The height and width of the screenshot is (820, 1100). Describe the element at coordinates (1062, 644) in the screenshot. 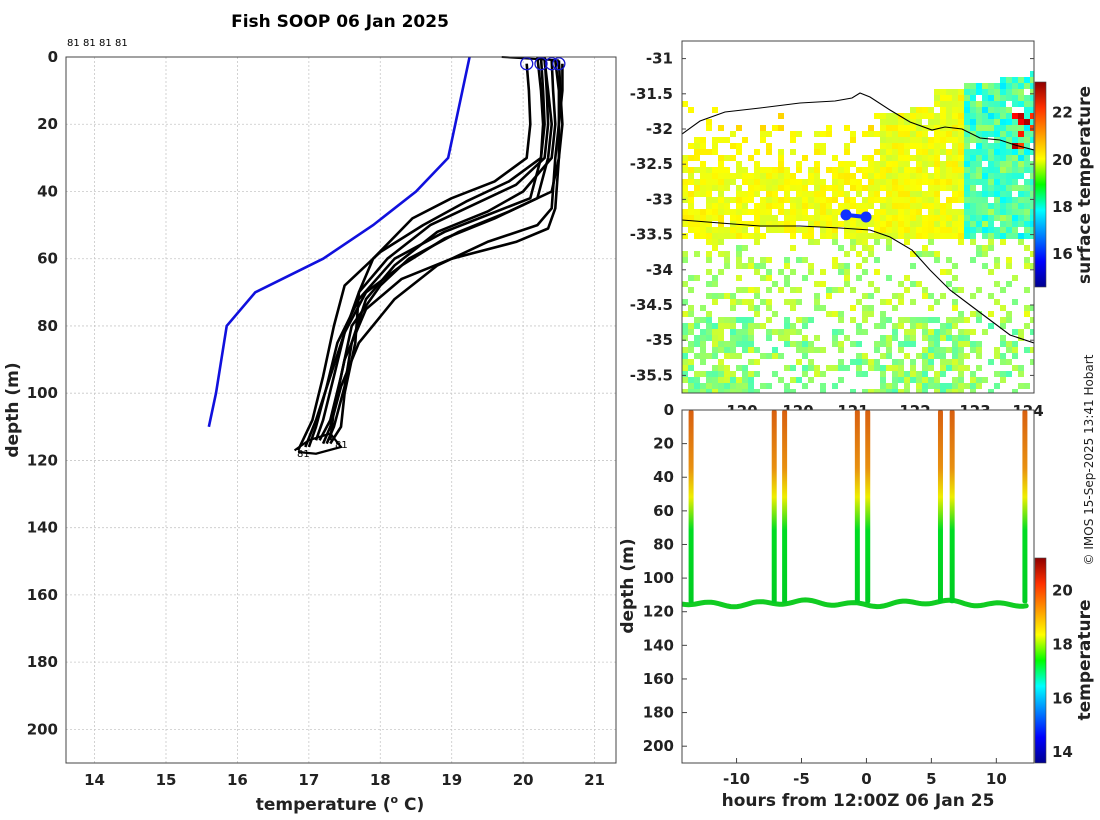

I see `section-colorbar-tick-label: 18` at that location.